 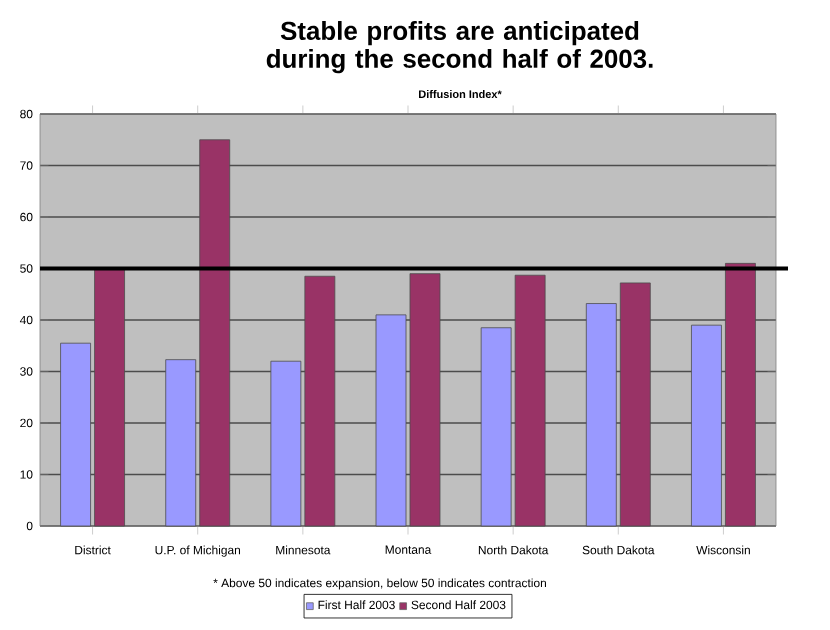 I want to click on chart-title: Stable profits are anticipated during the second half of 2003., so click(x=459, y=47).